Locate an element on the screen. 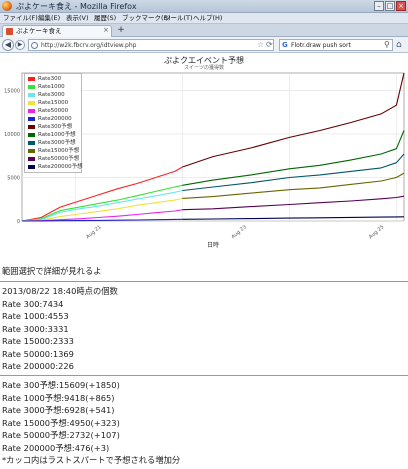 Image resolution: width=408 pixels, height=469 pixels. menu-view: 表示(V) is located at coordinates (77, 18).